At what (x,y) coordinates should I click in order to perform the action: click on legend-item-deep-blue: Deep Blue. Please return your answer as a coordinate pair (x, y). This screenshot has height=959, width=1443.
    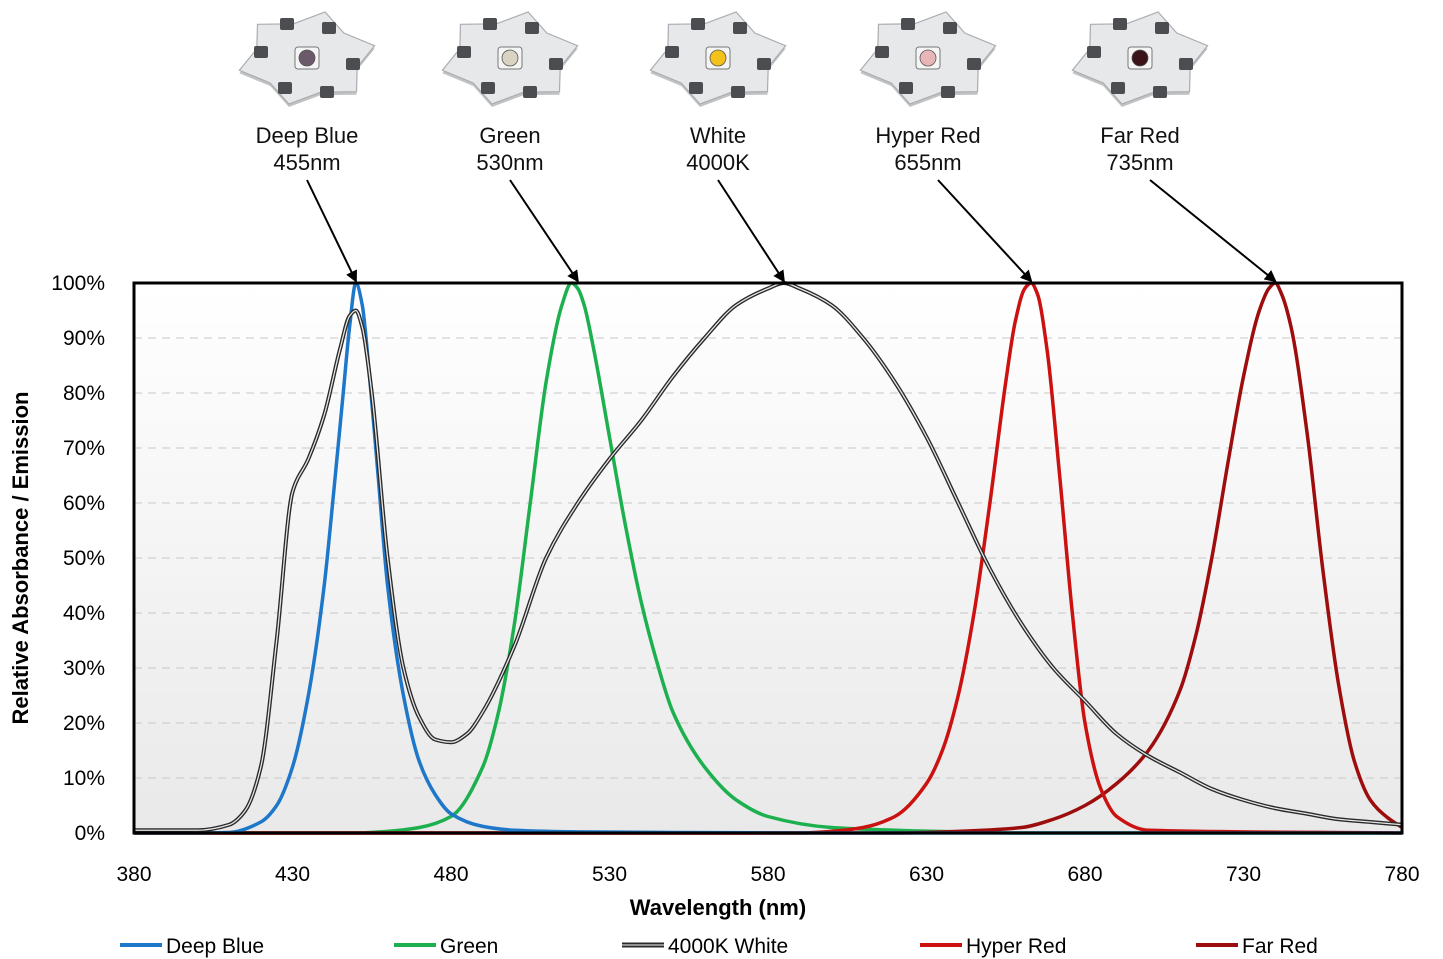
    Looking at the image, I should click on (192, 946).